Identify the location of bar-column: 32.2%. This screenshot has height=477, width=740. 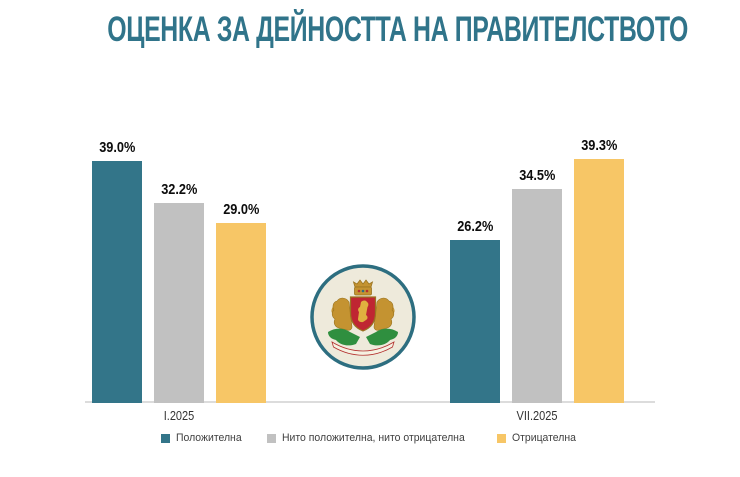
(179, 292).